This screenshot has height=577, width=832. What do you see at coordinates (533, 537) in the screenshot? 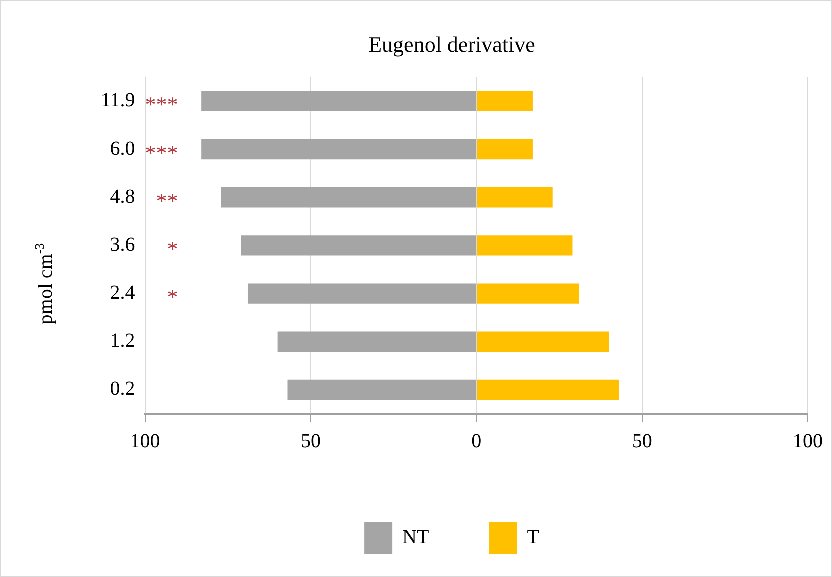
I see `legend-label: T` at bounding box center [533, 537].